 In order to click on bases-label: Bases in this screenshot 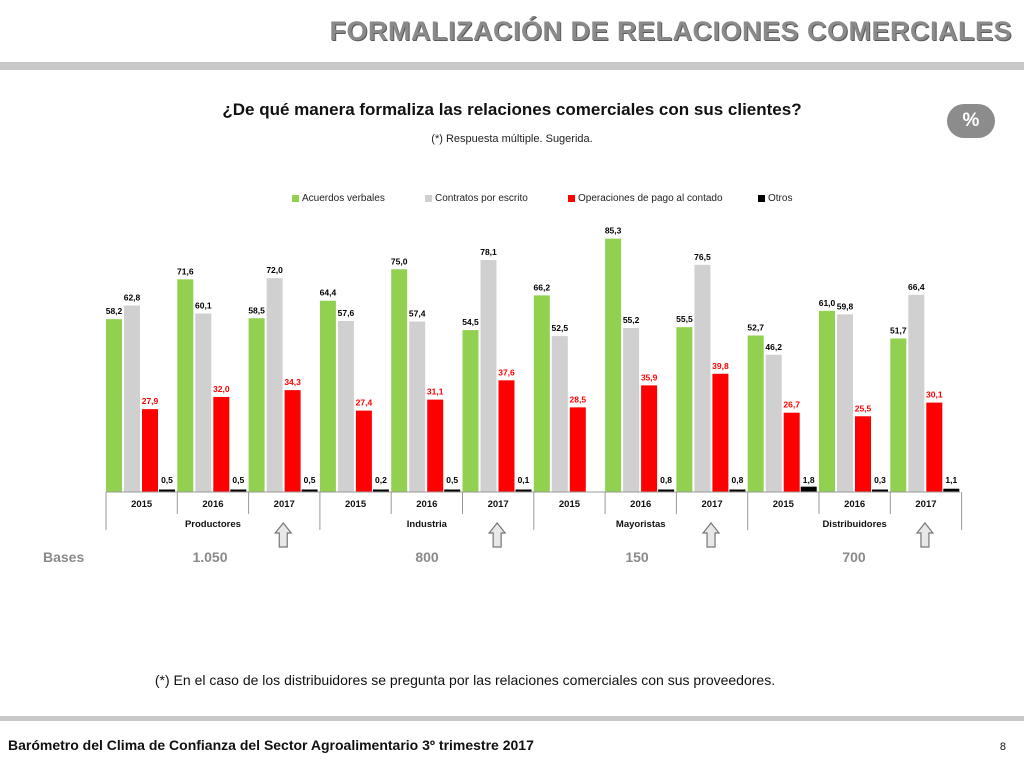, I will do `click(64, 557)`.